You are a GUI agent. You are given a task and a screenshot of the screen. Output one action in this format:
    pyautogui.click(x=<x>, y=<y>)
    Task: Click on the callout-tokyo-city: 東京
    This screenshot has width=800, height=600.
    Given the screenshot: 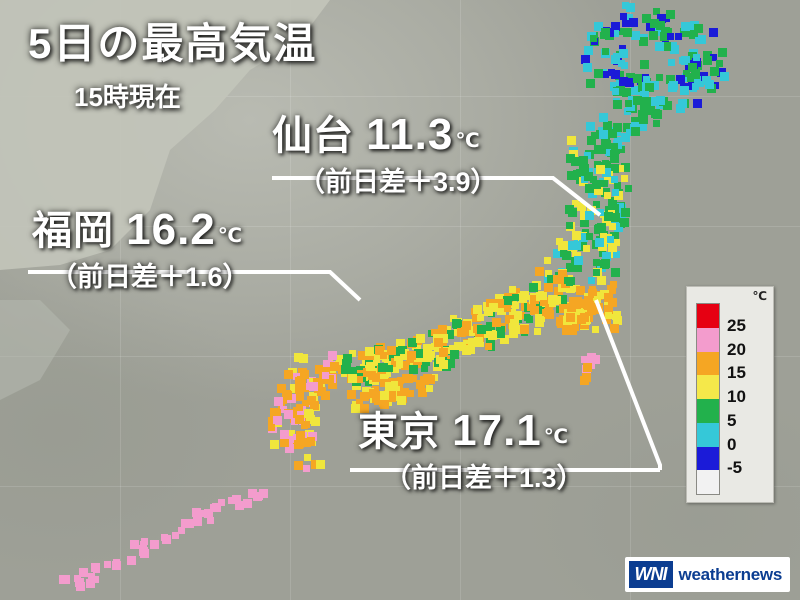 What is the action you would take?
    pyautogui.click(x=399, y=432)
    